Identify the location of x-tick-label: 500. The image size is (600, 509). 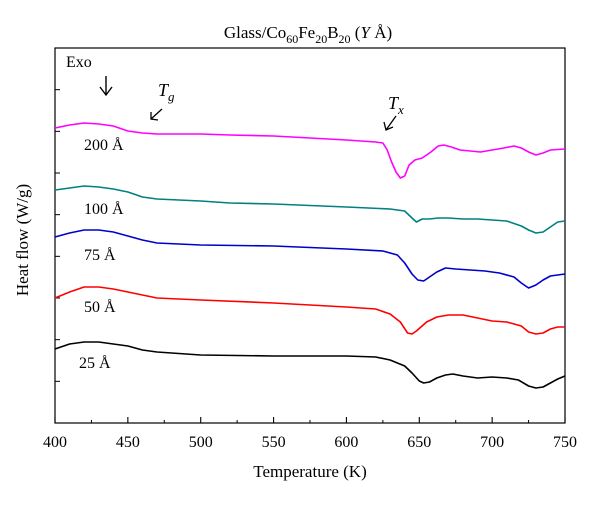
(201, 442).